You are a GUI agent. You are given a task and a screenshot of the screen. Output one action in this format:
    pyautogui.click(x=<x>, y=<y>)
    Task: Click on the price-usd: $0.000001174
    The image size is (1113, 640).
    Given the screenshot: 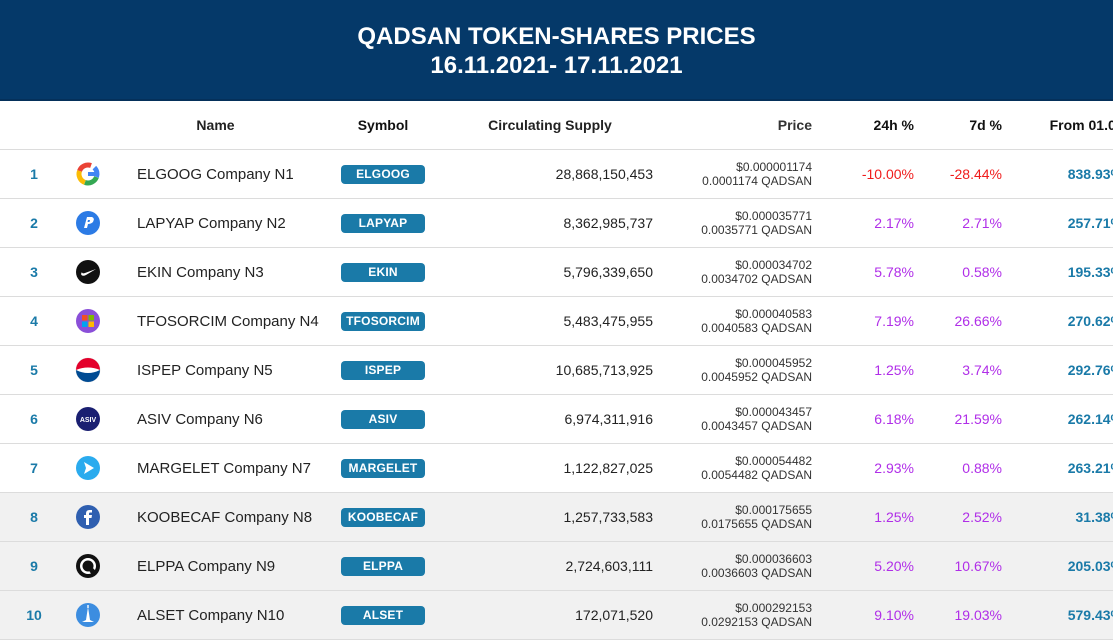 What is the action you would take?
    pyautogui.click(x=774, y=167)
    